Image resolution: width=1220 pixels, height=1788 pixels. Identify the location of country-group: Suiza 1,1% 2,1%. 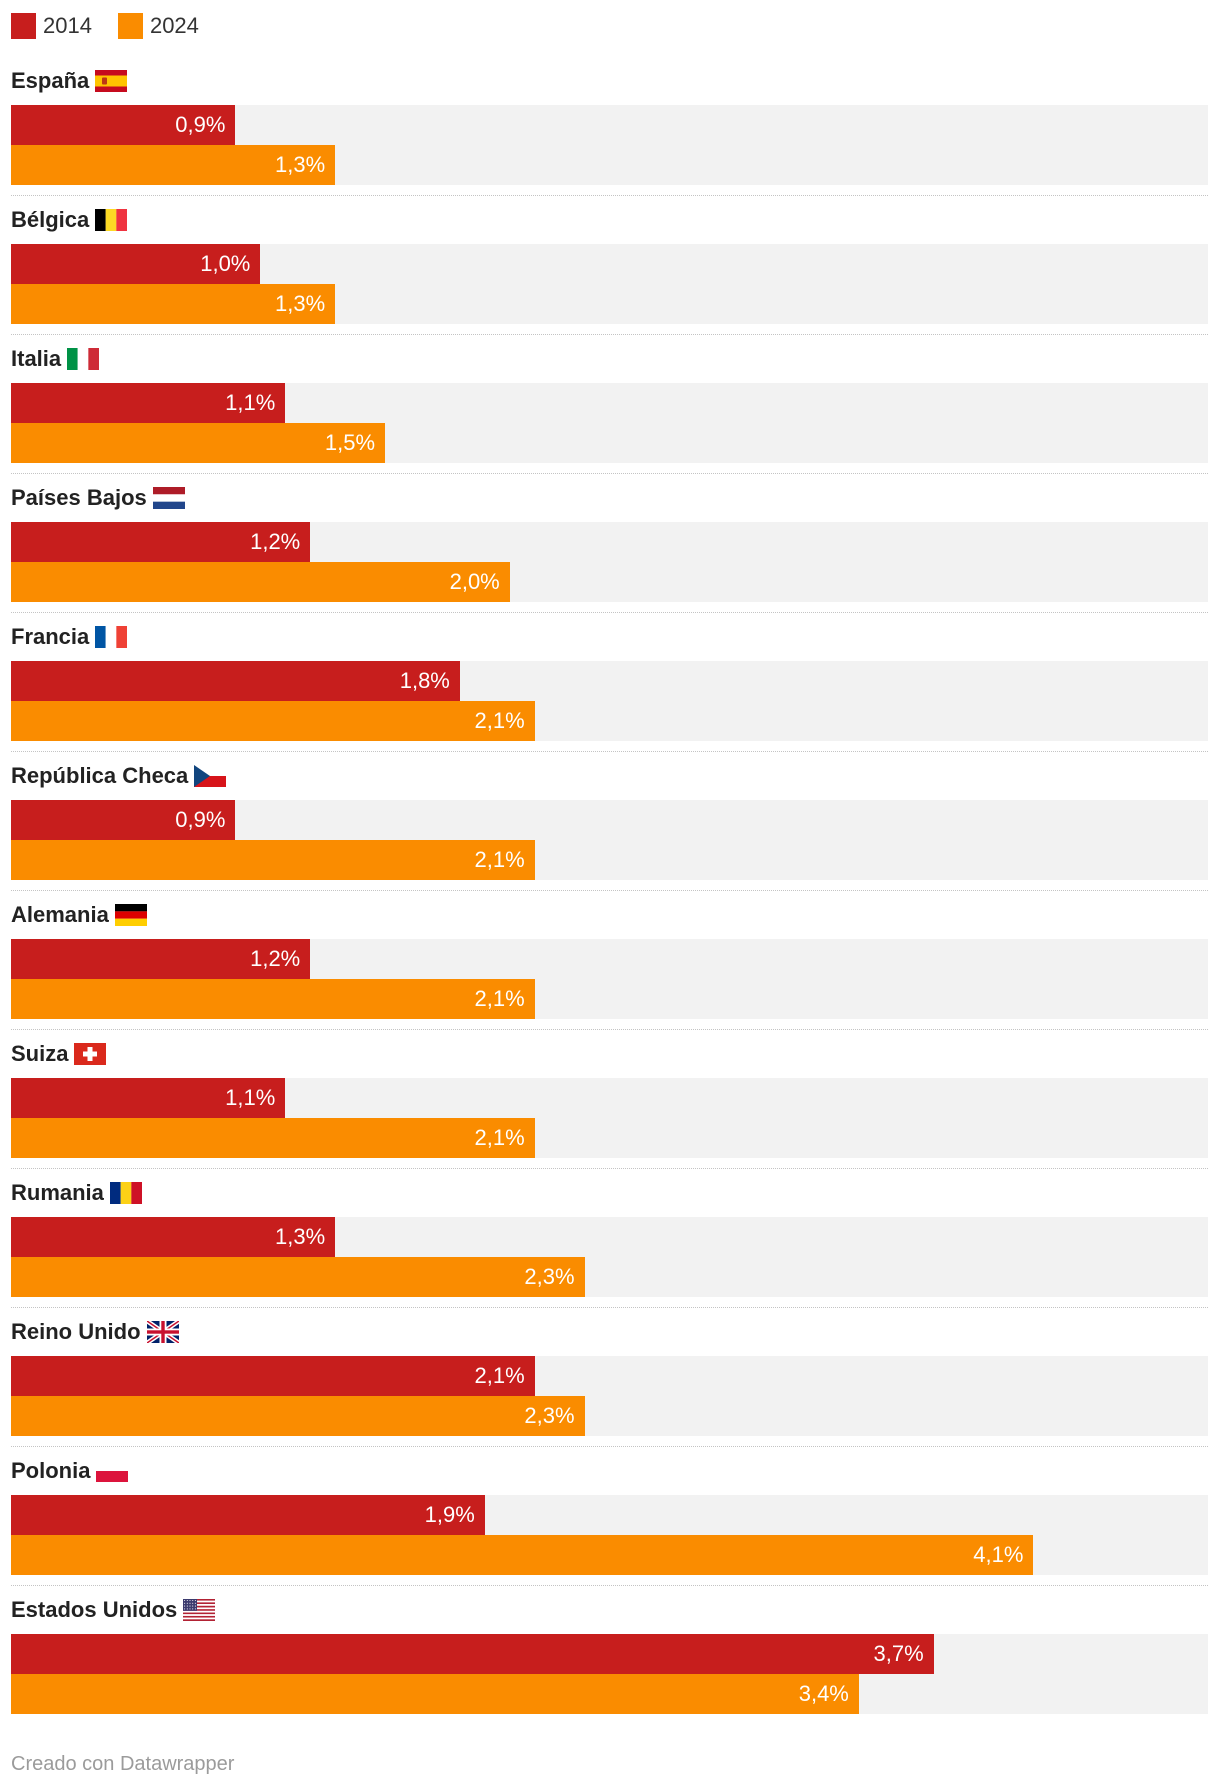
(609, 1099).